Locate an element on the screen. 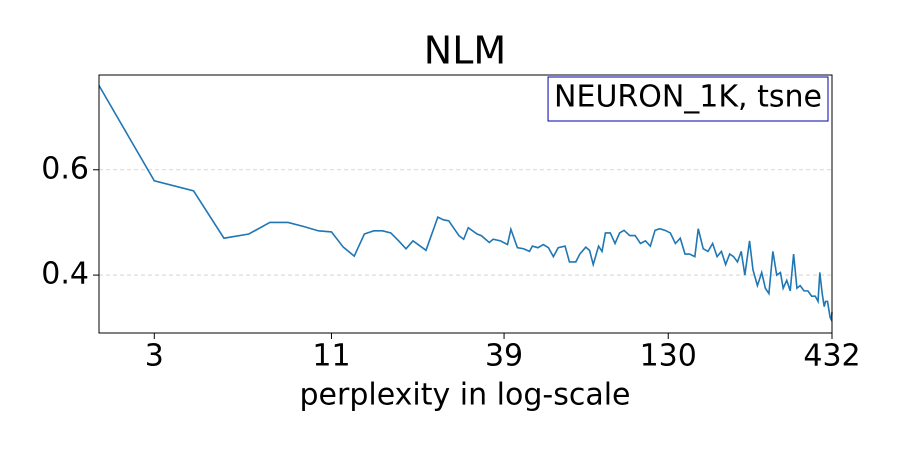 This screenshot has height=450, width=900. x-axis-label: perplexity in log-scale is located at coordinates (464, 395).